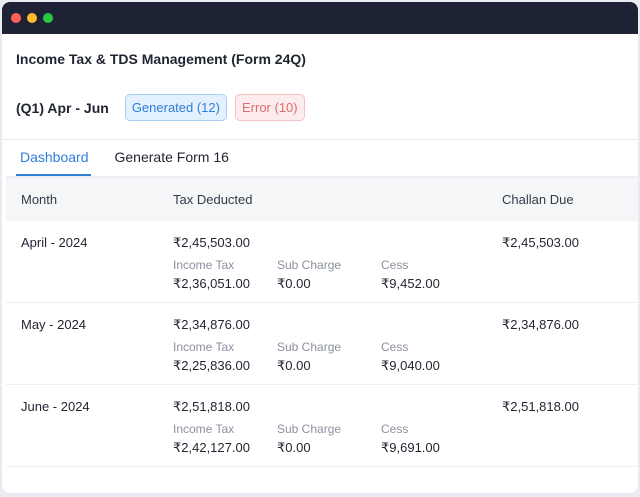  I want to click on row-tax-deducted: ₹2,34,876.00, so click(211, 324).